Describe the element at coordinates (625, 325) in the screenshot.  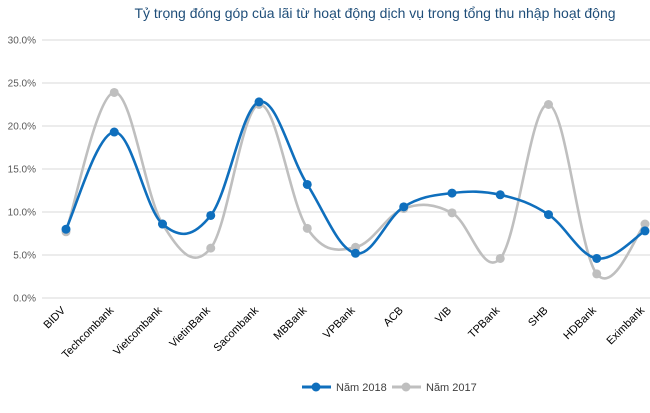
I see `x-tick-label-12: Eximbank` at that location.